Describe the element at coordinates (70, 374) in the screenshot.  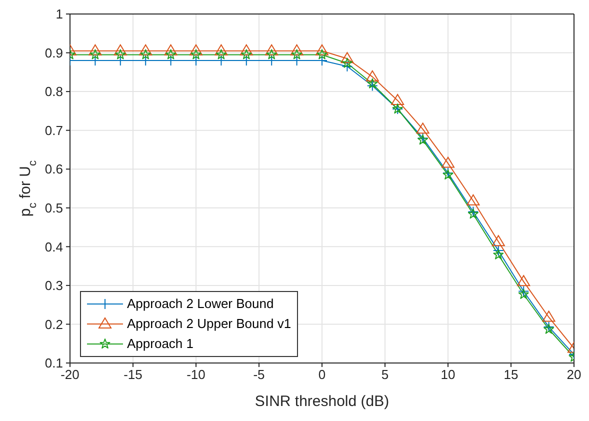
I see `x-tick-label: -20` at that location.